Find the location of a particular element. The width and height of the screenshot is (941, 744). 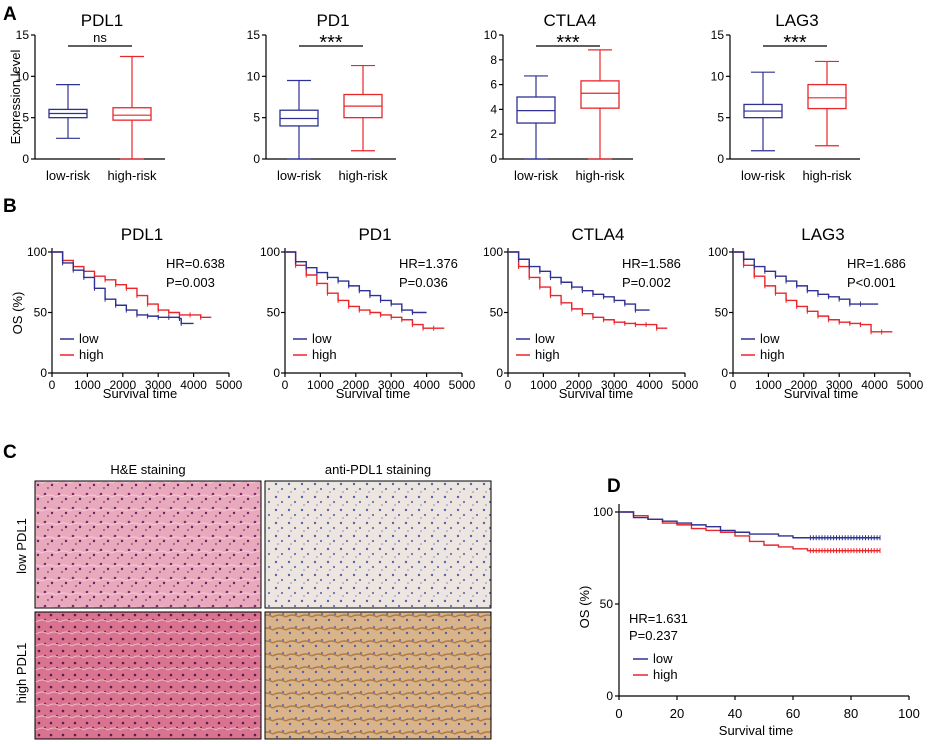

y-tick-label: 4 is located at coordinates (493, 109).